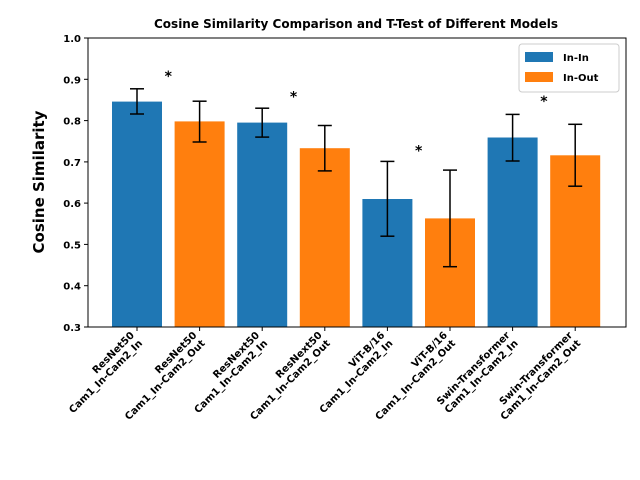 This screenshot has width=640, height=480. Describe the element at coordinates (72, 122) in the screenshot. I see `y-tick-label-5: 0.8` at that location.